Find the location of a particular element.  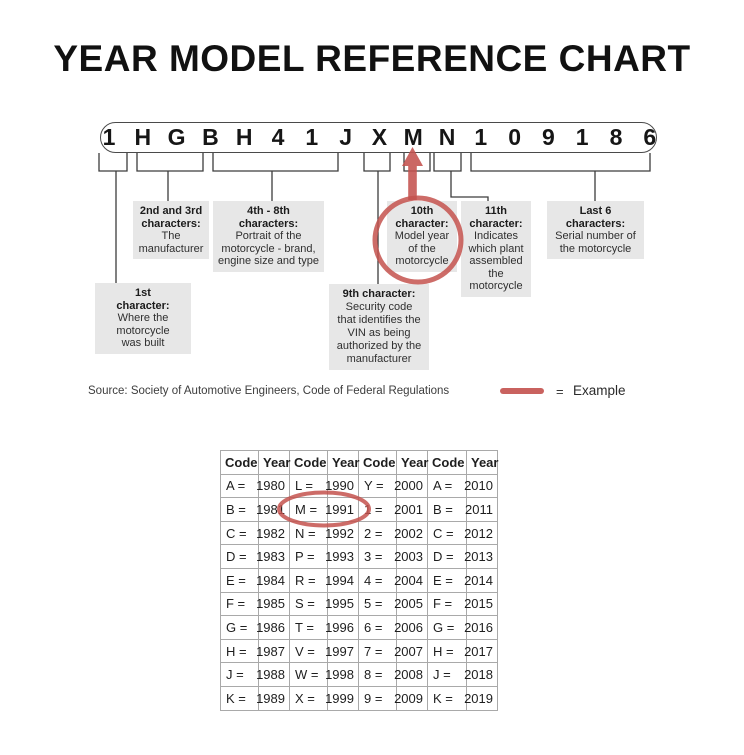

vin-char: 6 is located at coordinates (650, 137).